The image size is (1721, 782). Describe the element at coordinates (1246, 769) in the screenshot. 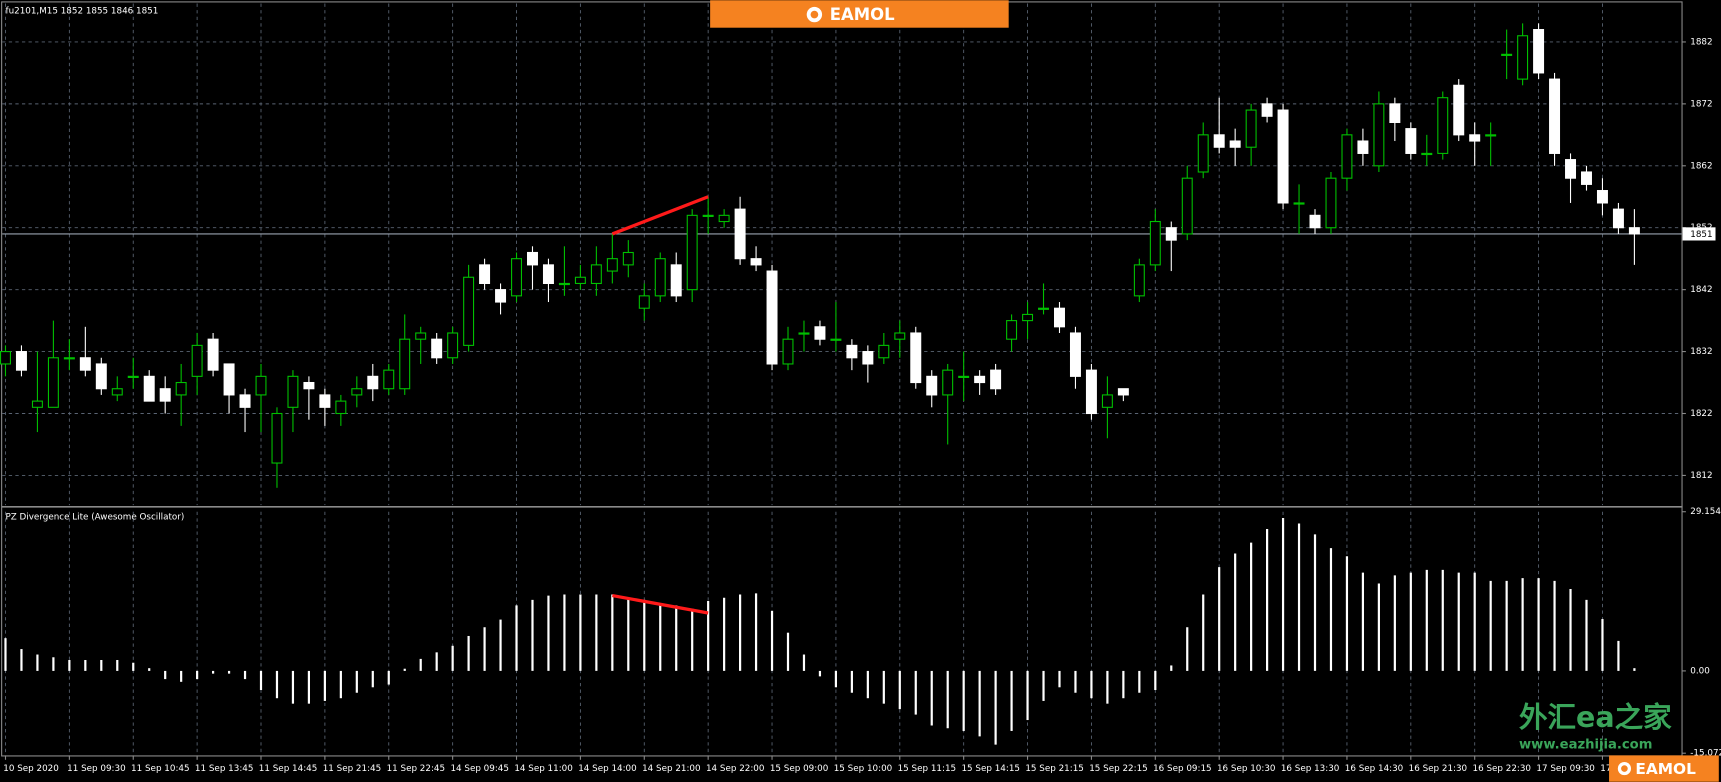

I see `x-tick-label: 16 Sep 10:30` at that location.